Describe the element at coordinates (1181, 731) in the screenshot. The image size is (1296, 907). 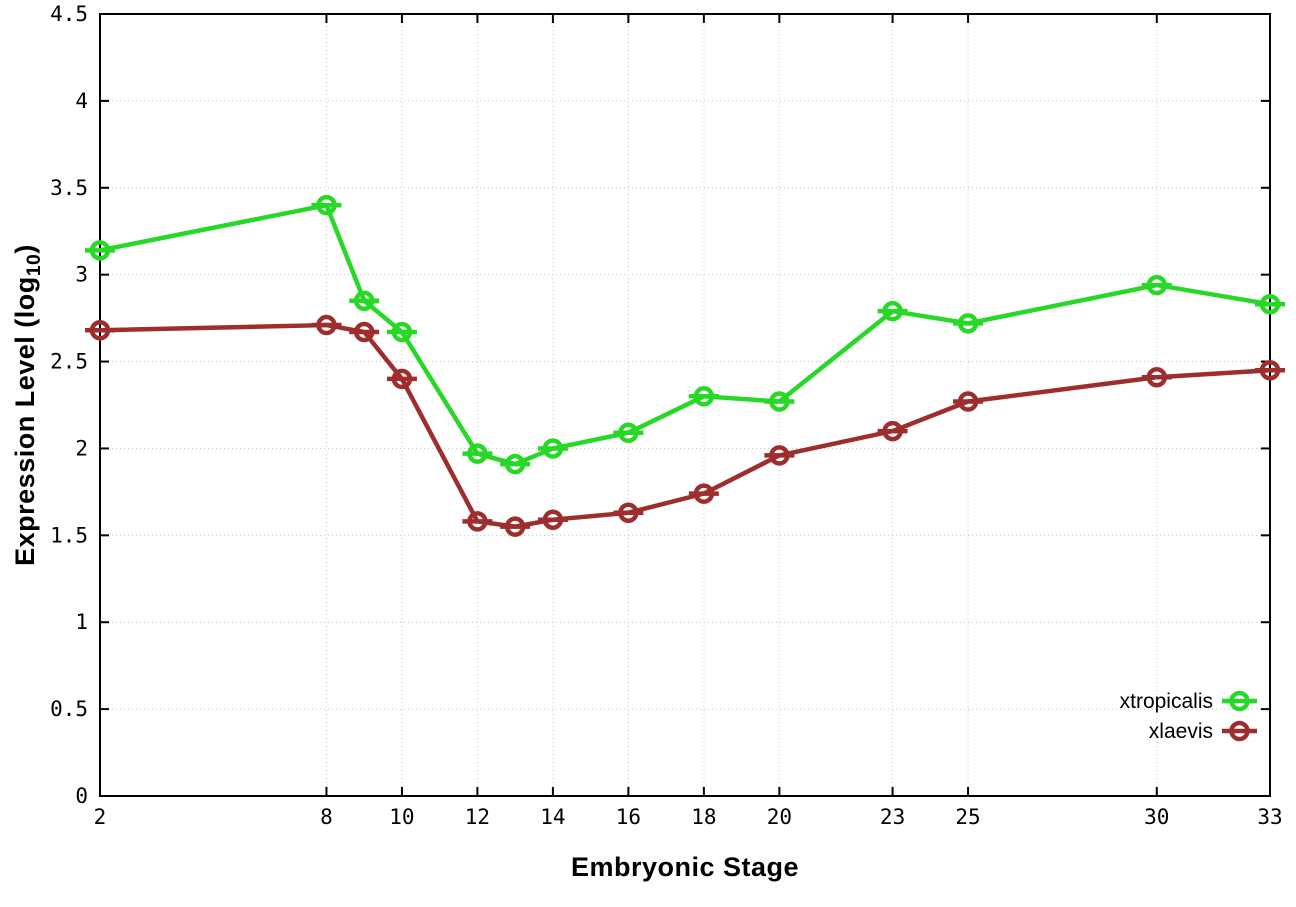
I see `legend-label-xlaevis: xlaevis` at that location.